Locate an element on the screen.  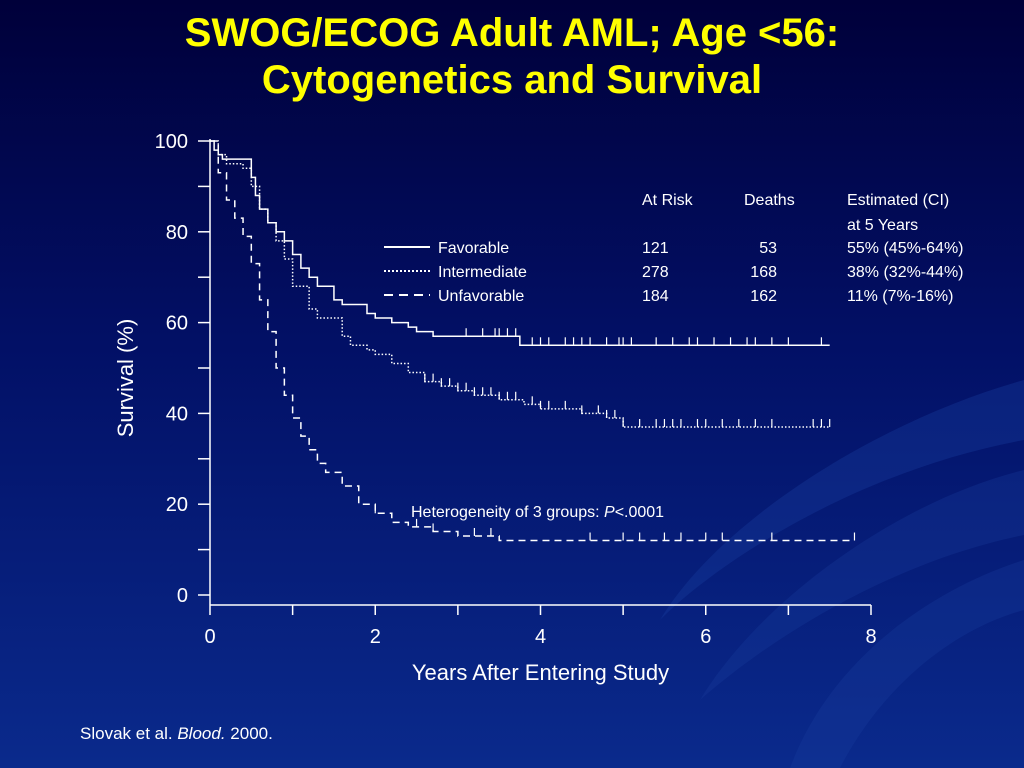
x-axis-label: Years After Entering Study is located at coordinates (540, 672).